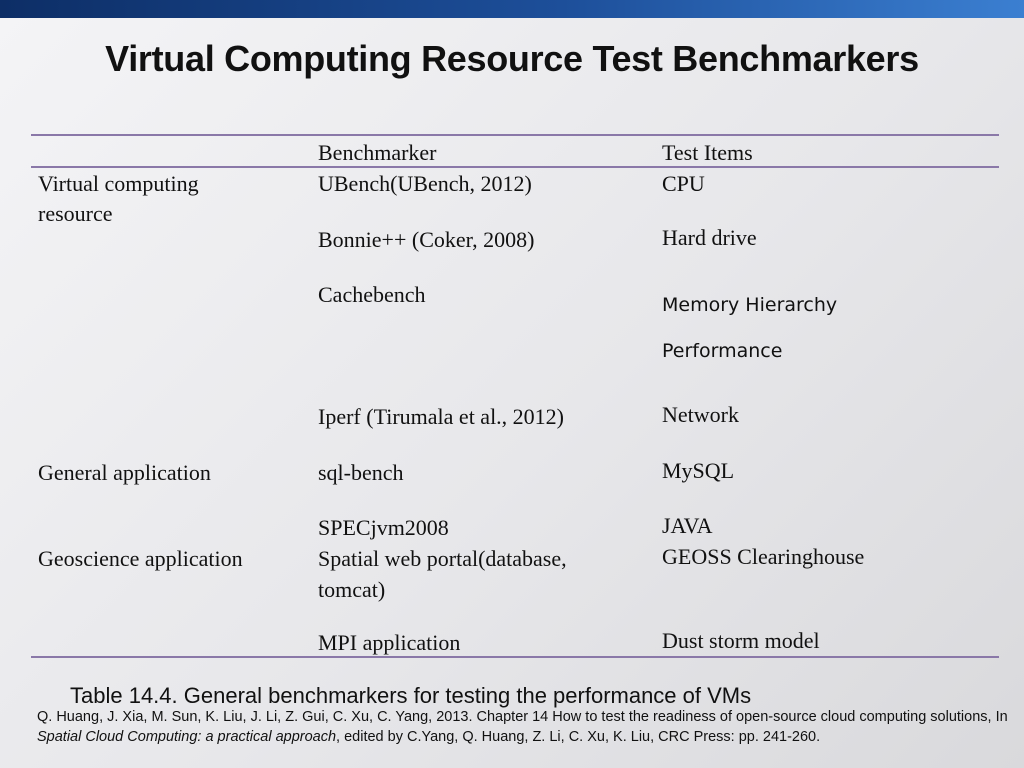  I want to click on category-geoscience-application: Geoscience application, so click(140, 558).